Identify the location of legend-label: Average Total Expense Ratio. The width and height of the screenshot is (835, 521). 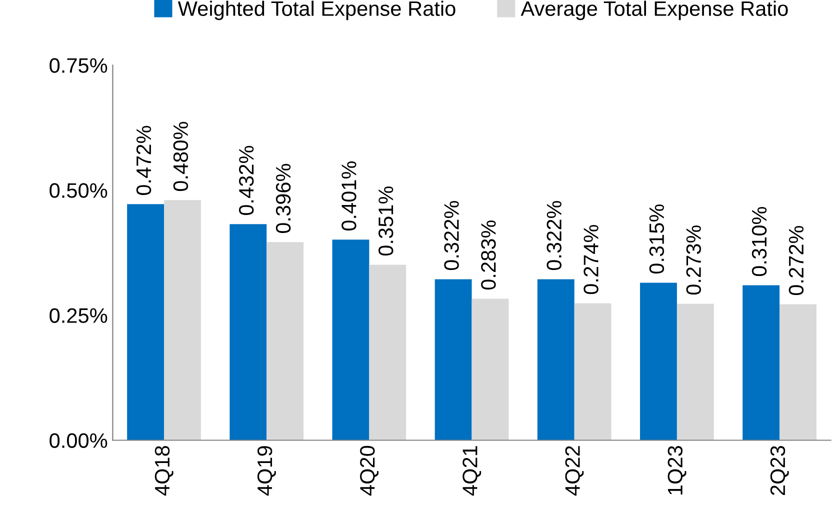
(654, 10).